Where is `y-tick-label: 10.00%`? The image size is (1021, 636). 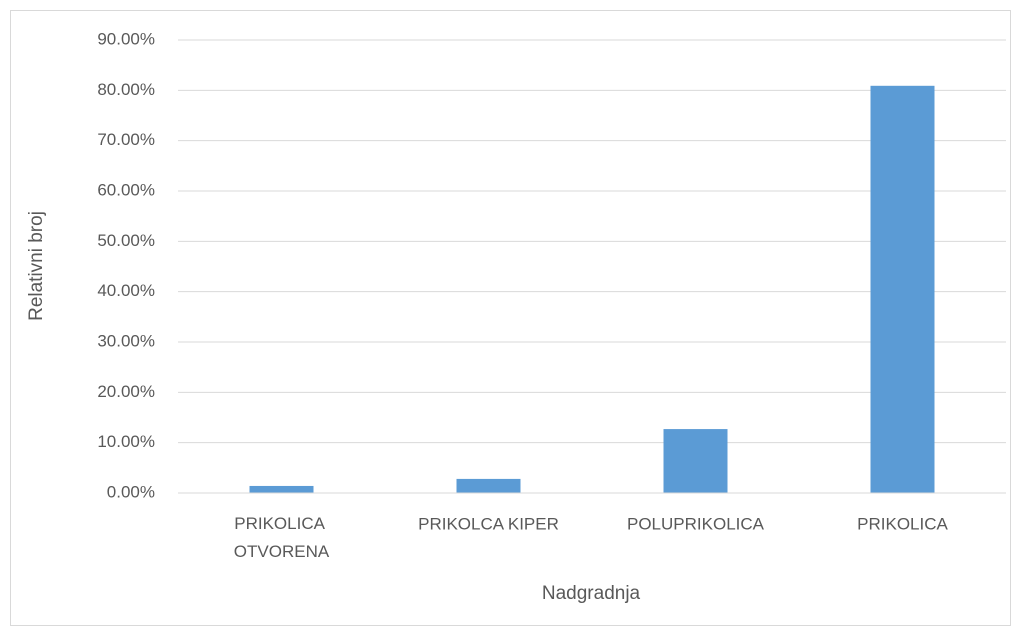
y-tick-label: 10.00% is located at coordinates (126, 441).